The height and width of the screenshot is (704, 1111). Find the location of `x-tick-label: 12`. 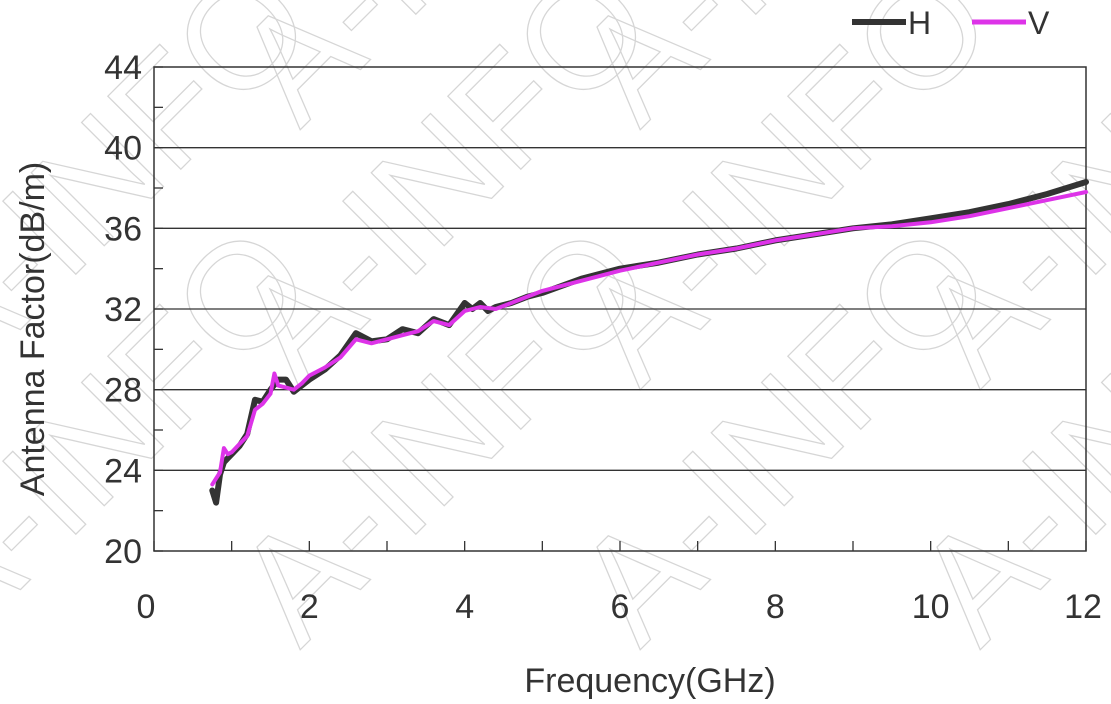

x-tick-label: 12 is located at coordinates (1083, 607).